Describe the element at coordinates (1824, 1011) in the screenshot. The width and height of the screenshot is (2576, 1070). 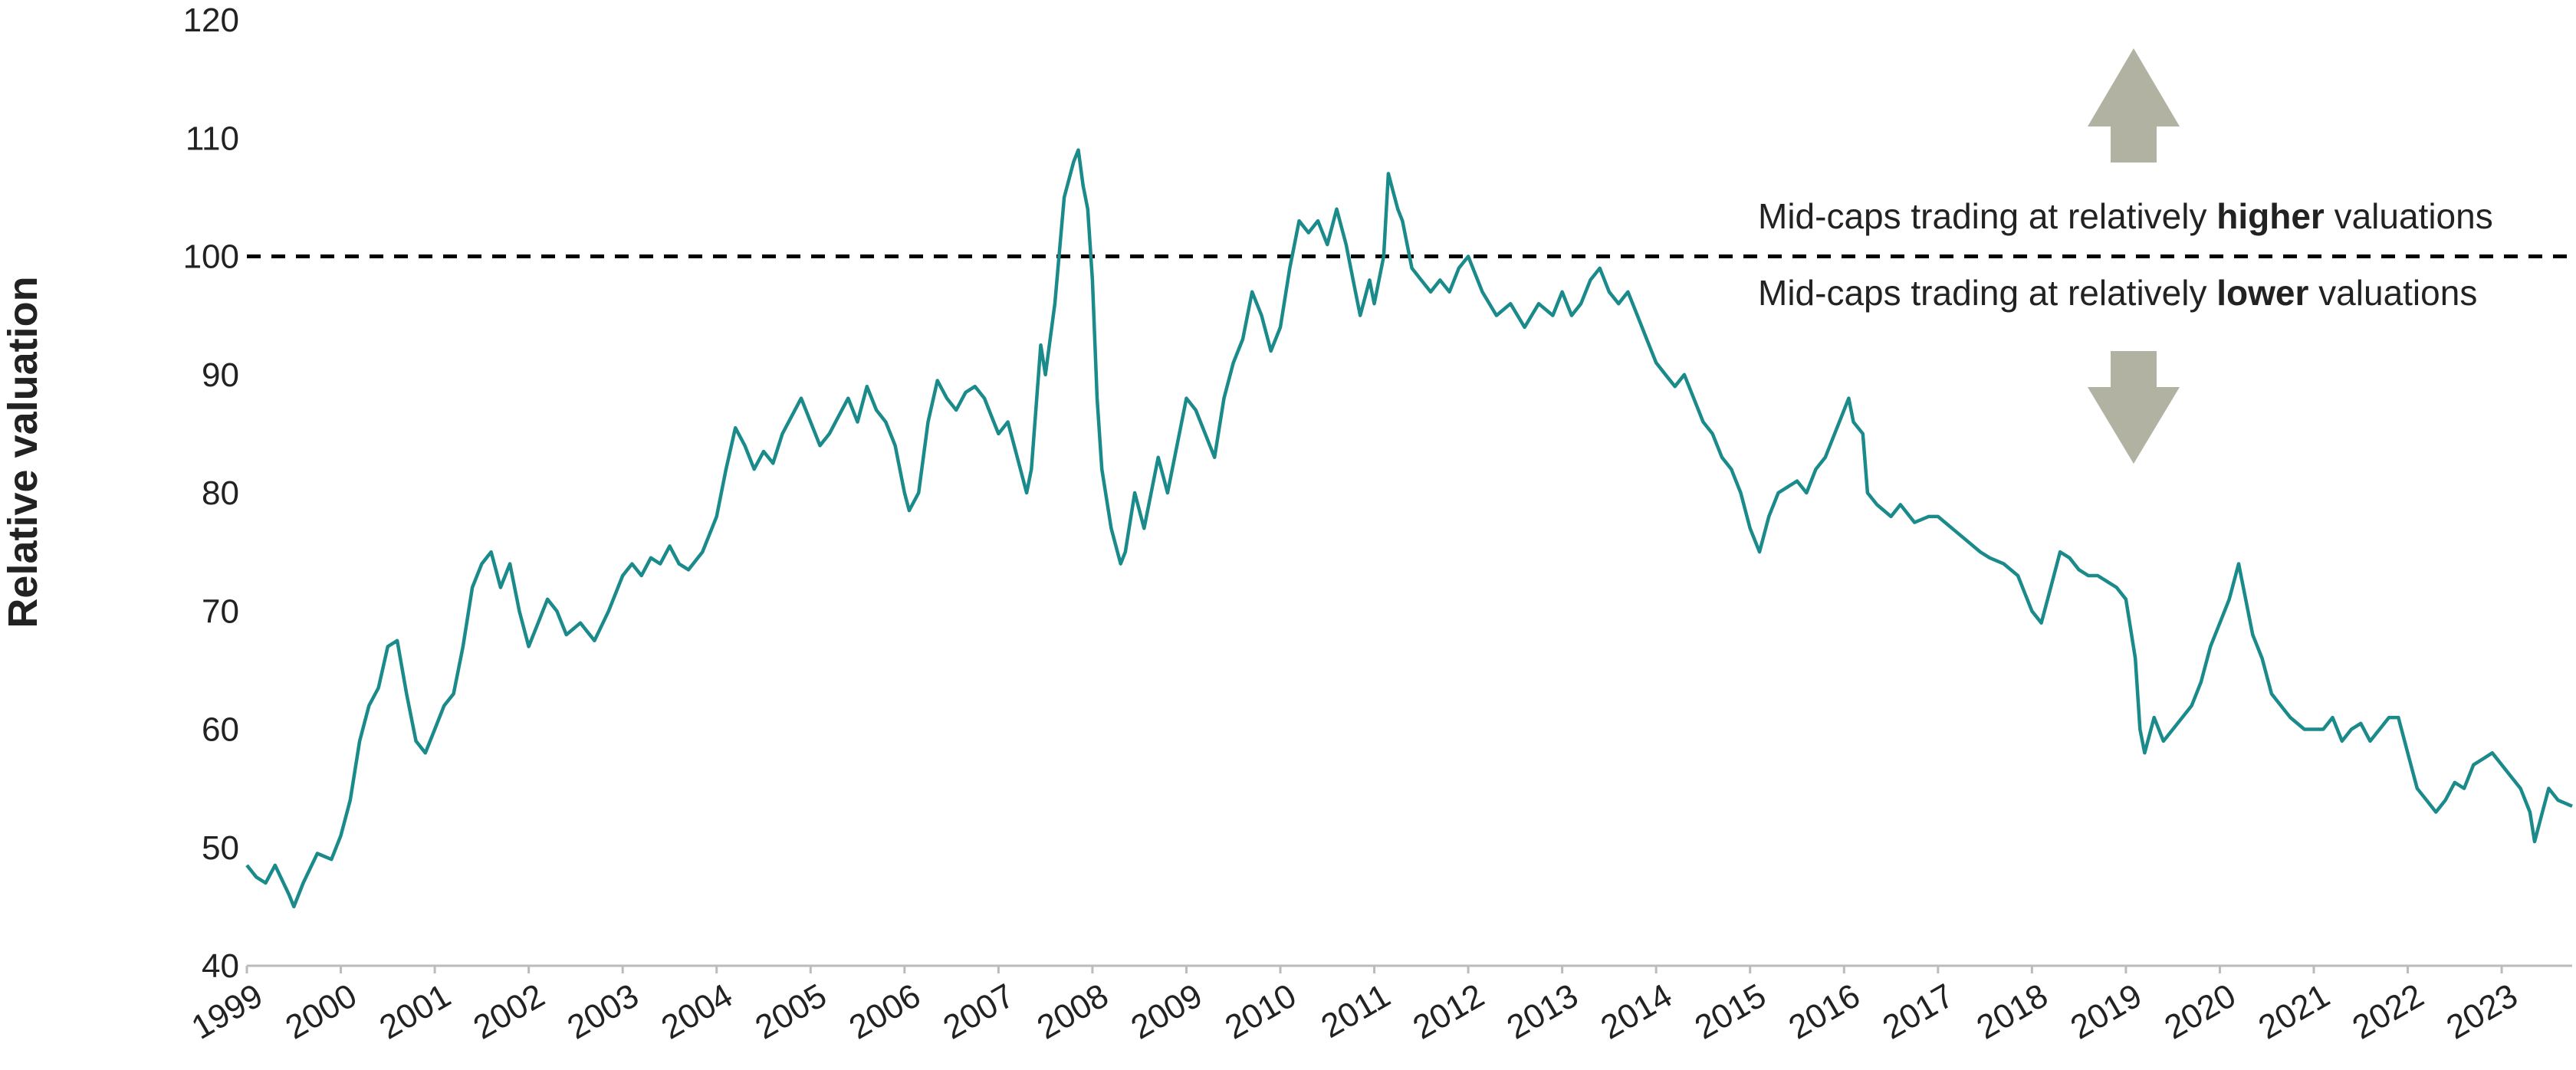
I see `x-tick-label: 2016` at that location.